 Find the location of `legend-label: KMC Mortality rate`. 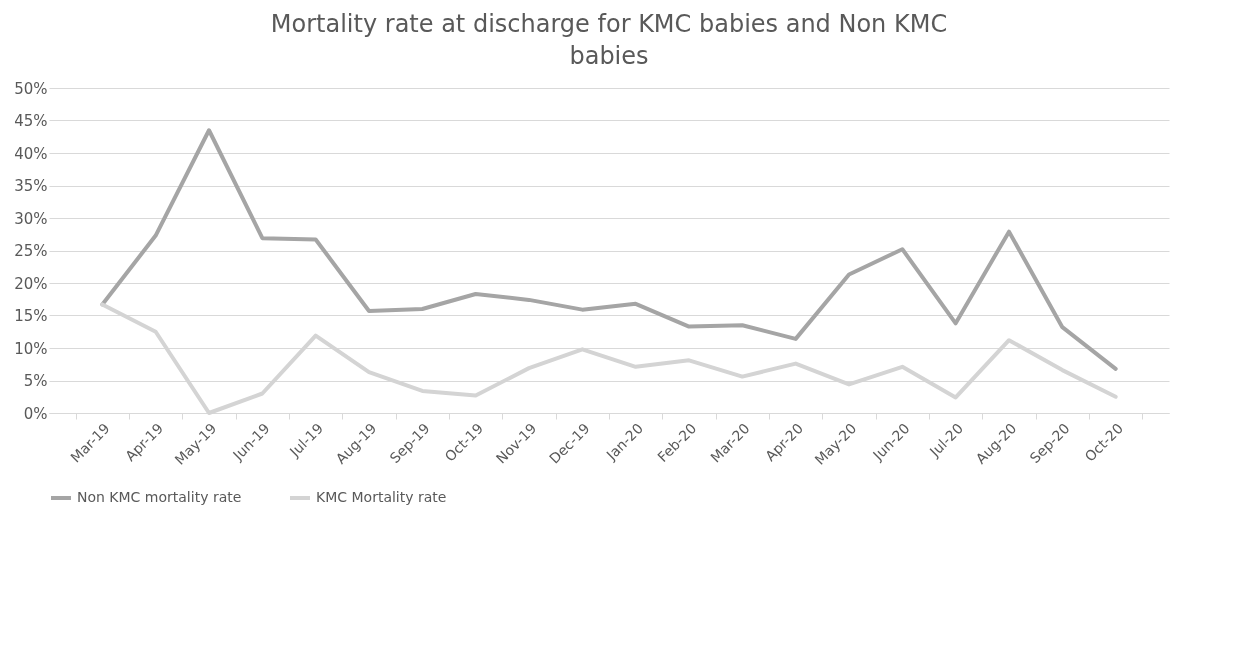

legend-label: KMC Mortality rate is located at coordinates (381, 497).